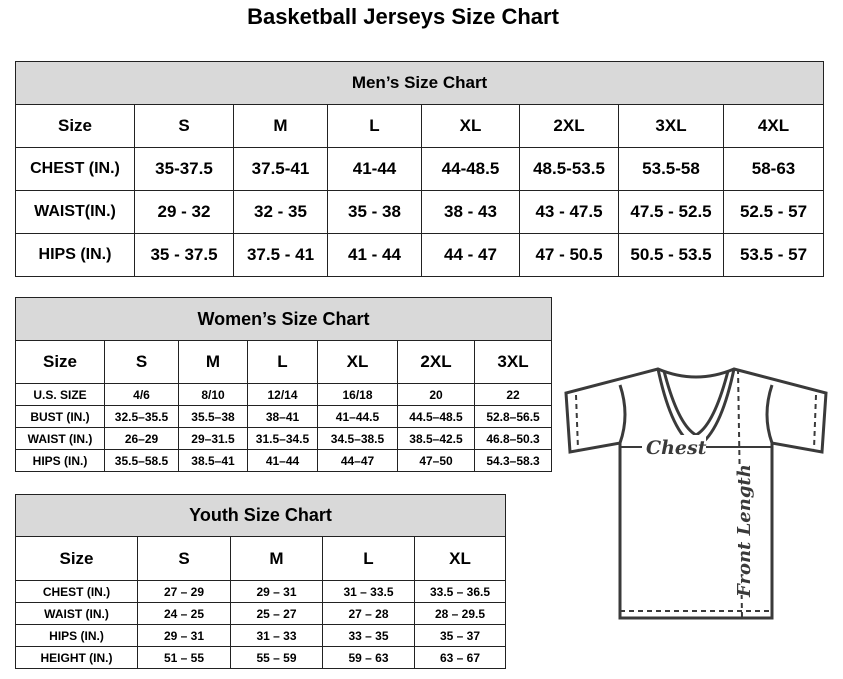 The height and width of the screenshot is (679, 843). What do you see at coordinates (436, 394) in the screenshot?
I see `table-cell: 20` at bounding box center [436, 394].